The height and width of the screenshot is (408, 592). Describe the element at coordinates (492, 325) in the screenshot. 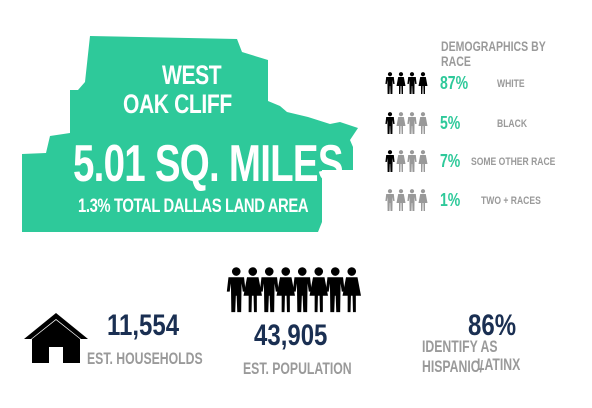

I see `hispanic-value: 86%` at that location.